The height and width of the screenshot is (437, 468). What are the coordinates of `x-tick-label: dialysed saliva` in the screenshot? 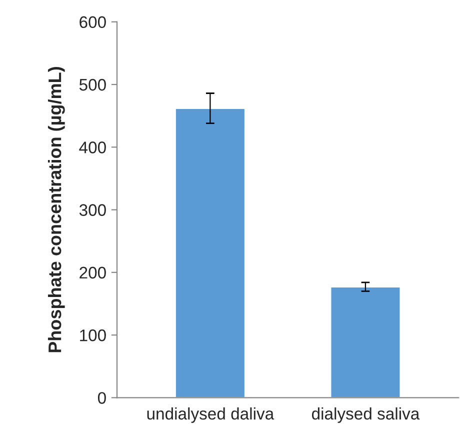 It's located at (366, 415).